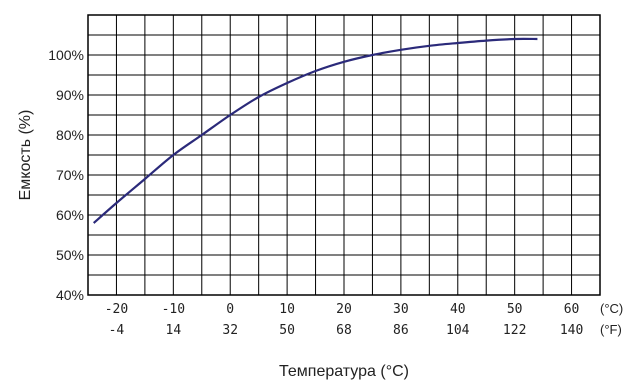  Describe the element at coordinates (173, 309) in the screenshot. I see `x-tick-label-celsius: -10` at that location.